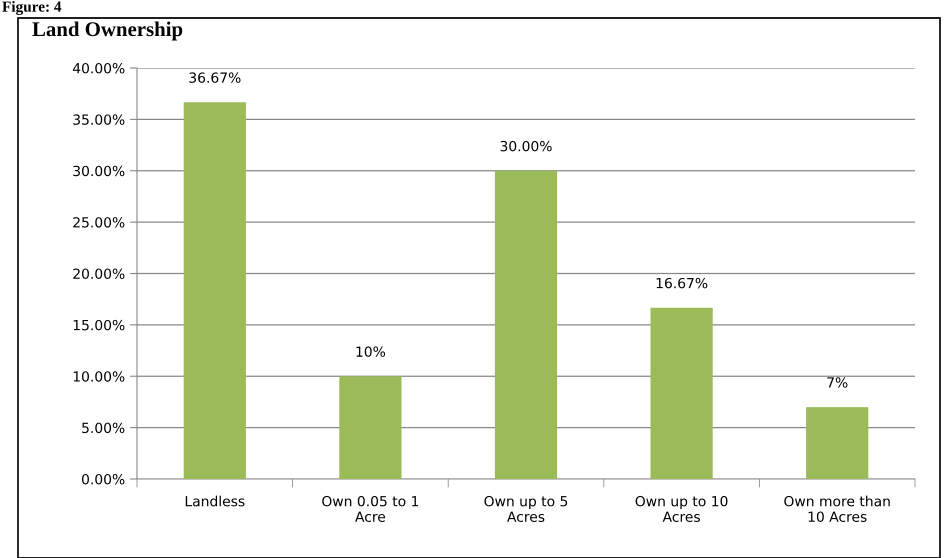  I want to click on data-label: 10%, so click(371, 351).